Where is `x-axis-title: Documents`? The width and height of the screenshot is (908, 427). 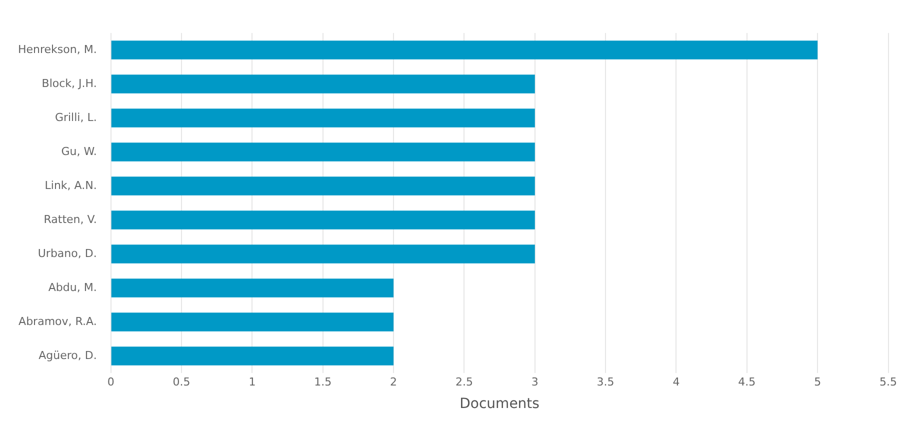
x-axis-title: Documents is located at coordinates (500, 404).